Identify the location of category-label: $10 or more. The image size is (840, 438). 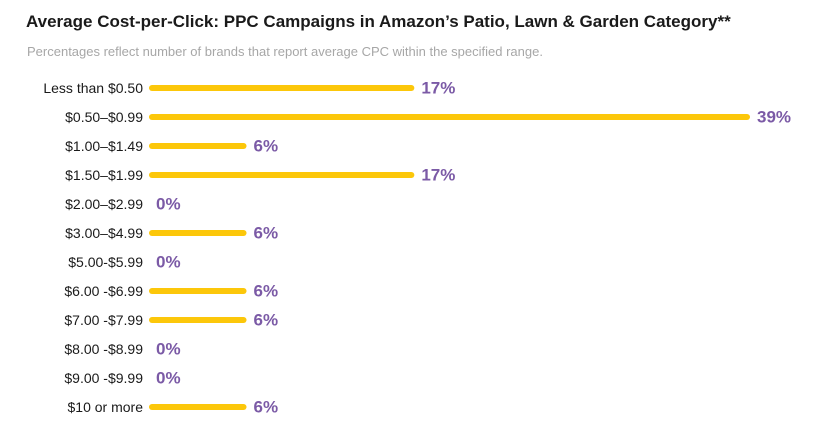
(106, 407).